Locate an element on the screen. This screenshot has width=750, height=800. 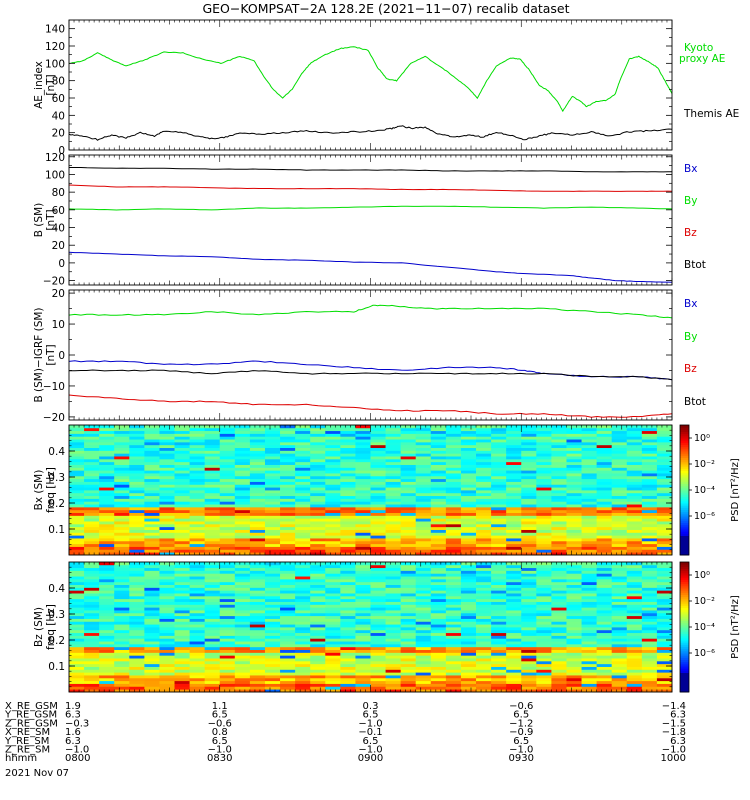
panel-frame is located at coordinates (370, 220).